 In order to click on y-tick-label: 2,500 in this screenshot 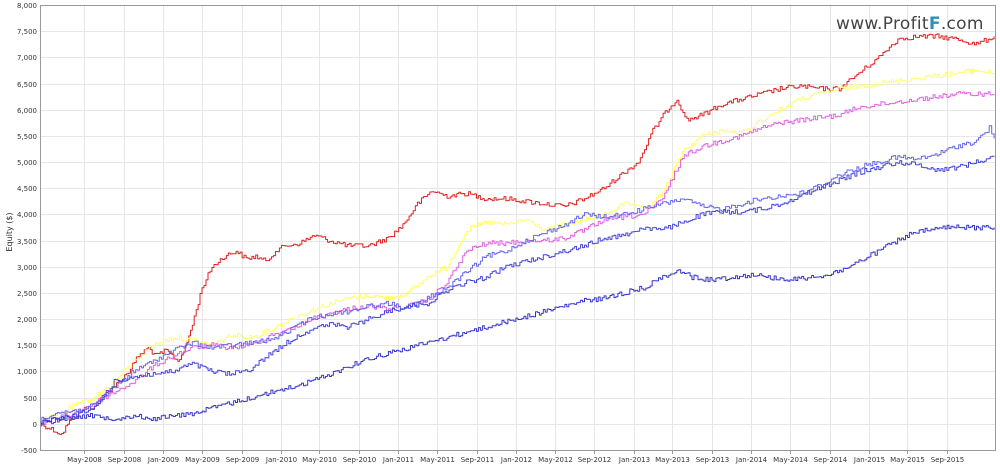, I will do `click(27, 294)`.